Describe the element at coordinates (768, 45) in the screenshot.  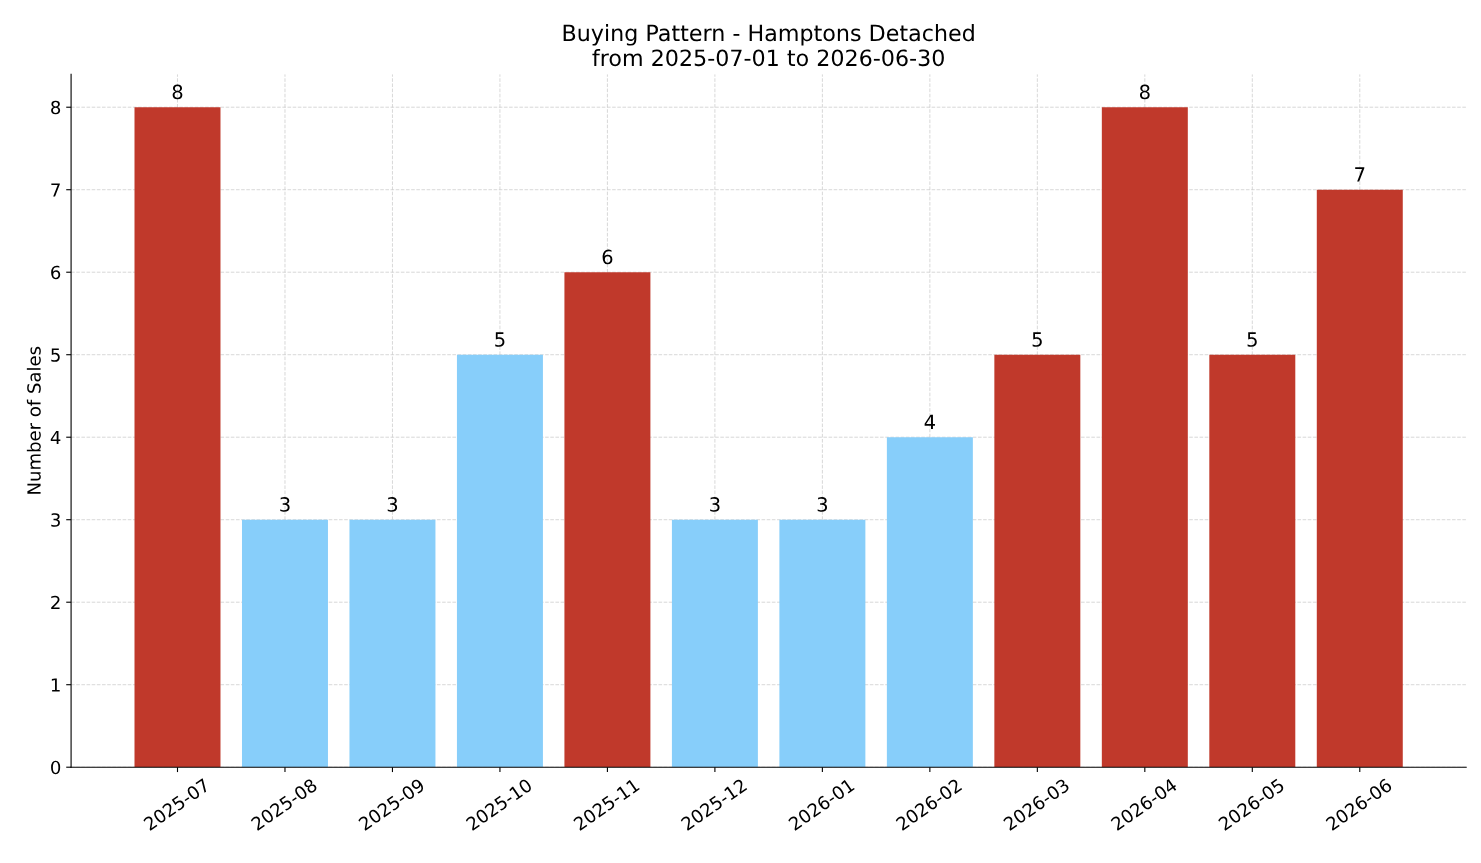
I see `chart-title: Buying Pattern - Hamptons Detached from 2025-07-01 to 2026-06-30` at that location.